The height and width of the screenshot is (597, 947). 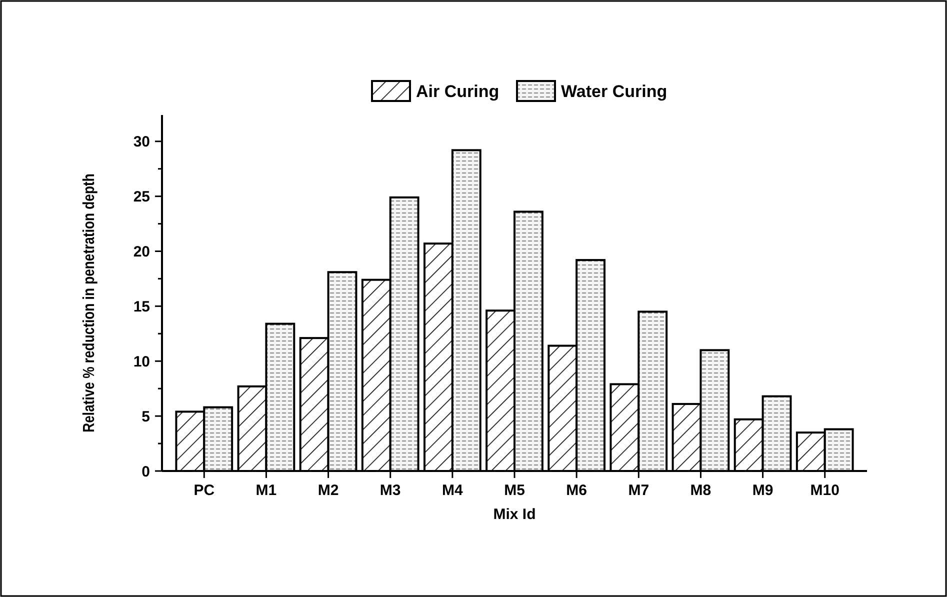 I want to click on x-tick-label: M5, so click(x=514, y=490).